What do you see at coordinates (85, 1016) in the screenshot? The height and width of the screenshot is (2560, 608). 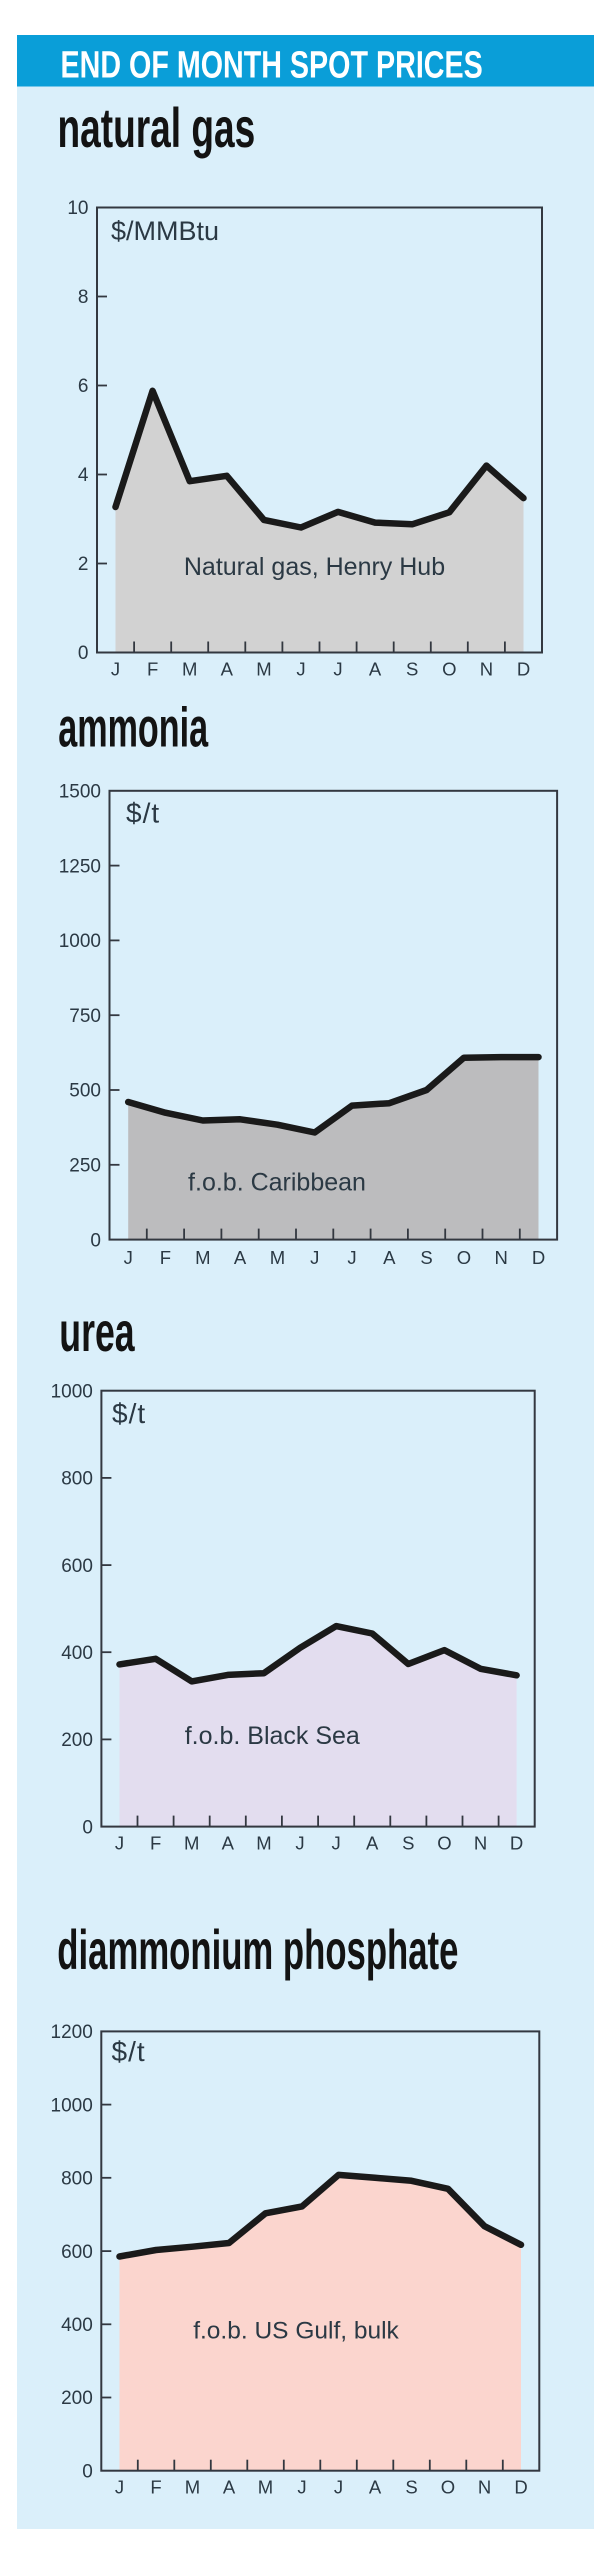 I see `svg-text: 750` at bounding box center [85, 1016].